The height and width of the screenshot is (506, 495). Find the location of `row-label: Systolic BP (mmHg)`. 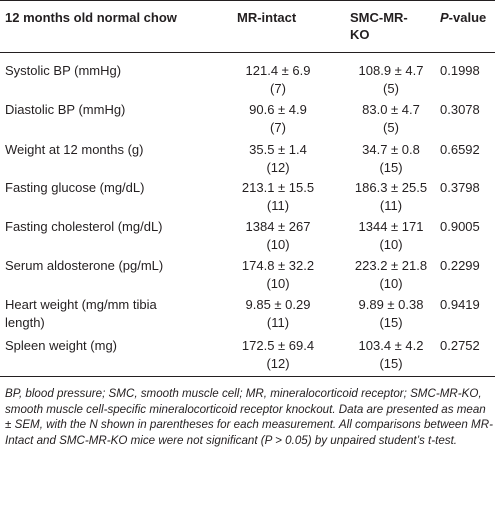

row-label: Systolic BP (mmHg) is located at coordinates (63, 70).